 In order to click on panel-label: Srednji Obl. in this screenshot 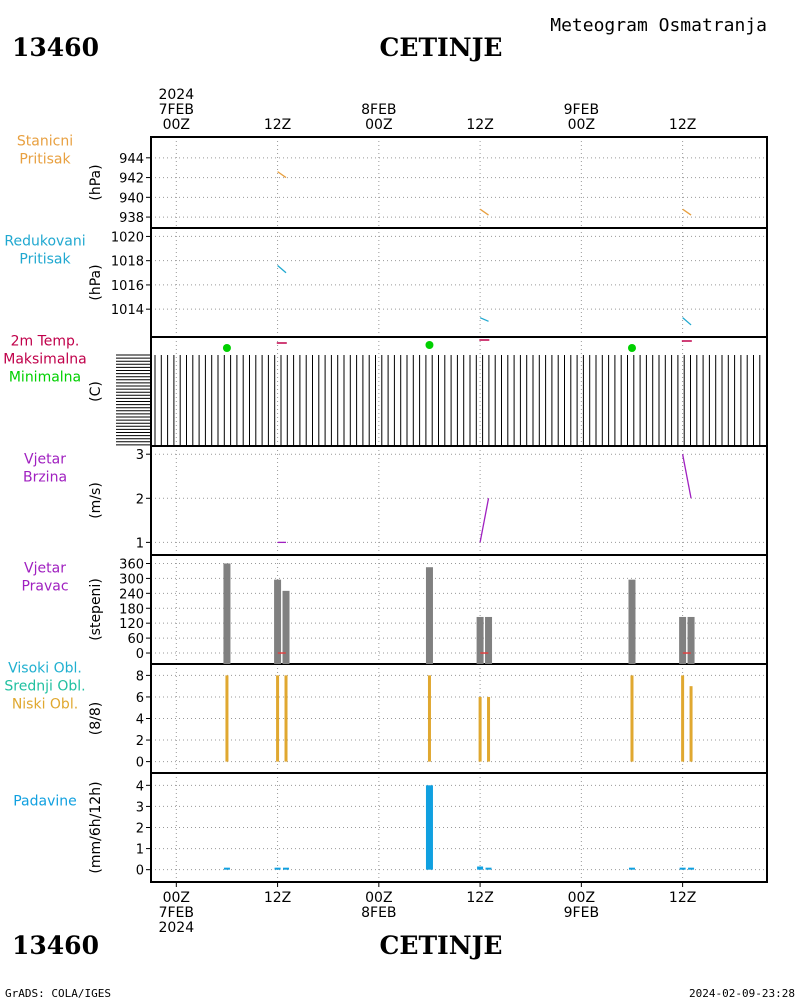, I will do `click(44, 687)`.